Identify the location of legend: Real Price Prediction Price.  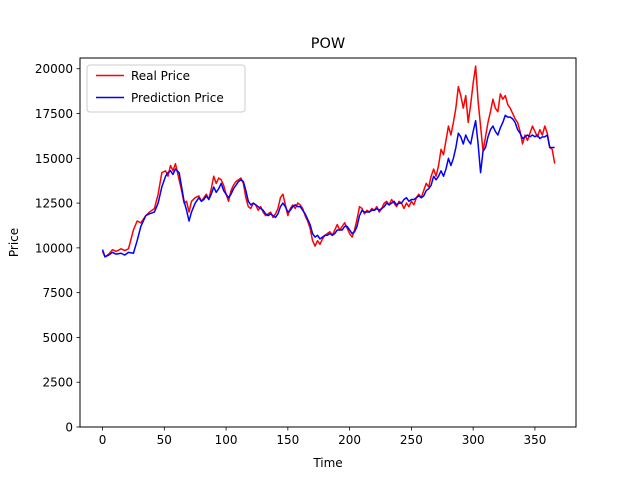
(166, 88).